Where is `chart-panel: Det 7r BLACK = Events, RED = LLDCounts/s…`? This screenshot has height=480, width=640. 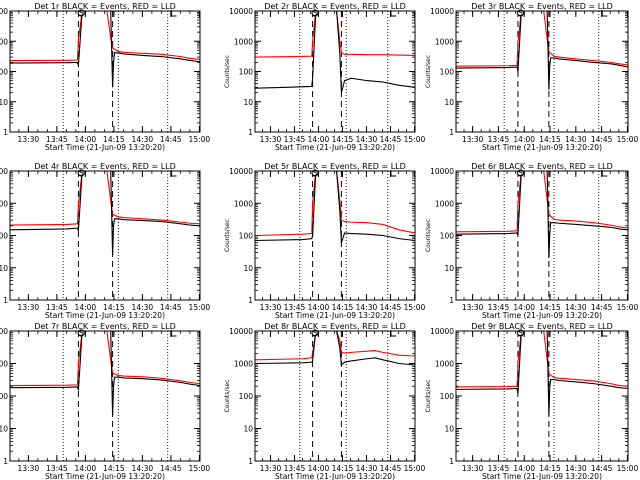 chart-panel: Det 7r BLACK = Events, RED = LLDCounts/s… is located at coordinates (105, 401).